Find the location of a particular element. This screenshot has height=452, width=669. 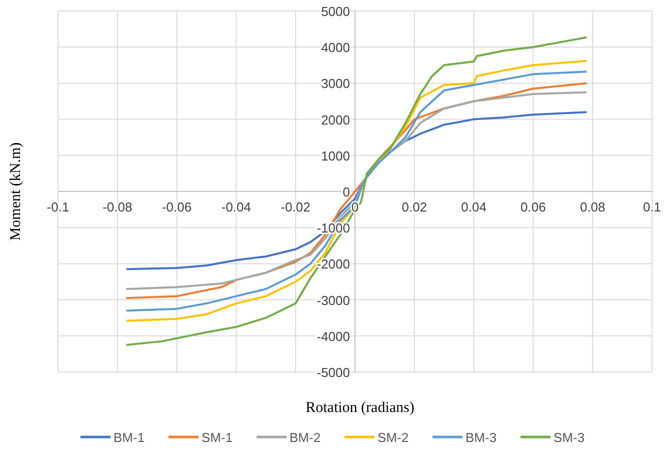

x-tick-label: -0.04 is located at coordinates (236, 207).